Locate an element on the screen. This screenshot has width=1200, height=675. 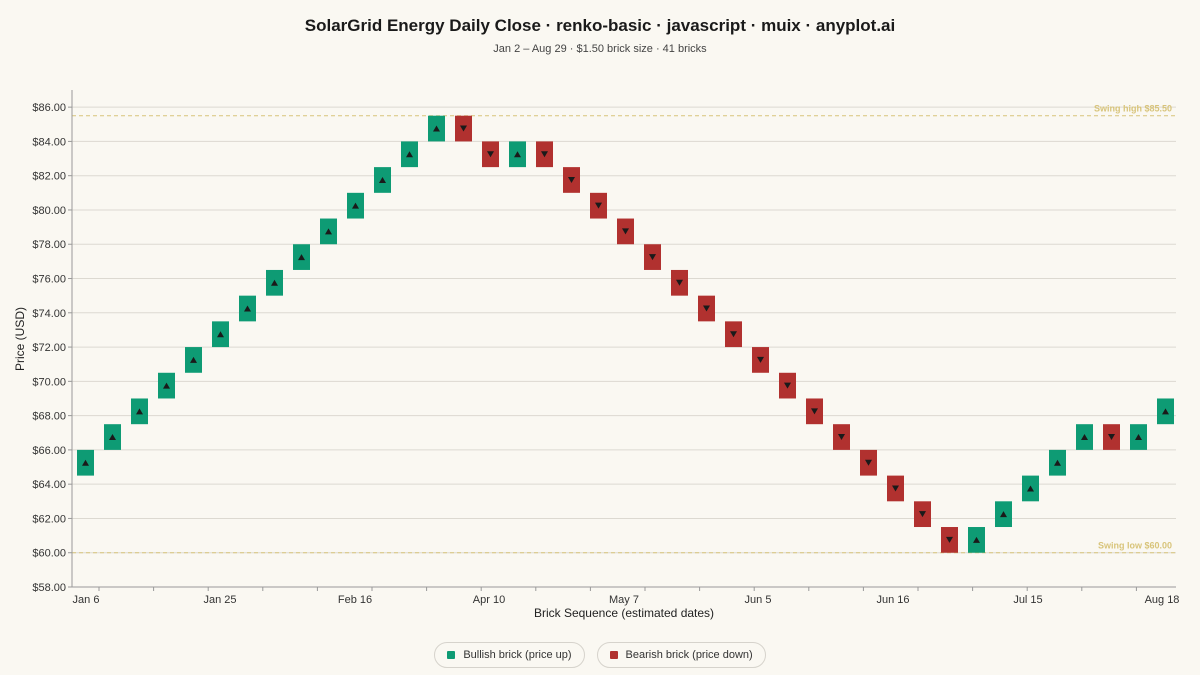
reference-line-label: Swing high $85.50 is located at coordinates (1133, 109).